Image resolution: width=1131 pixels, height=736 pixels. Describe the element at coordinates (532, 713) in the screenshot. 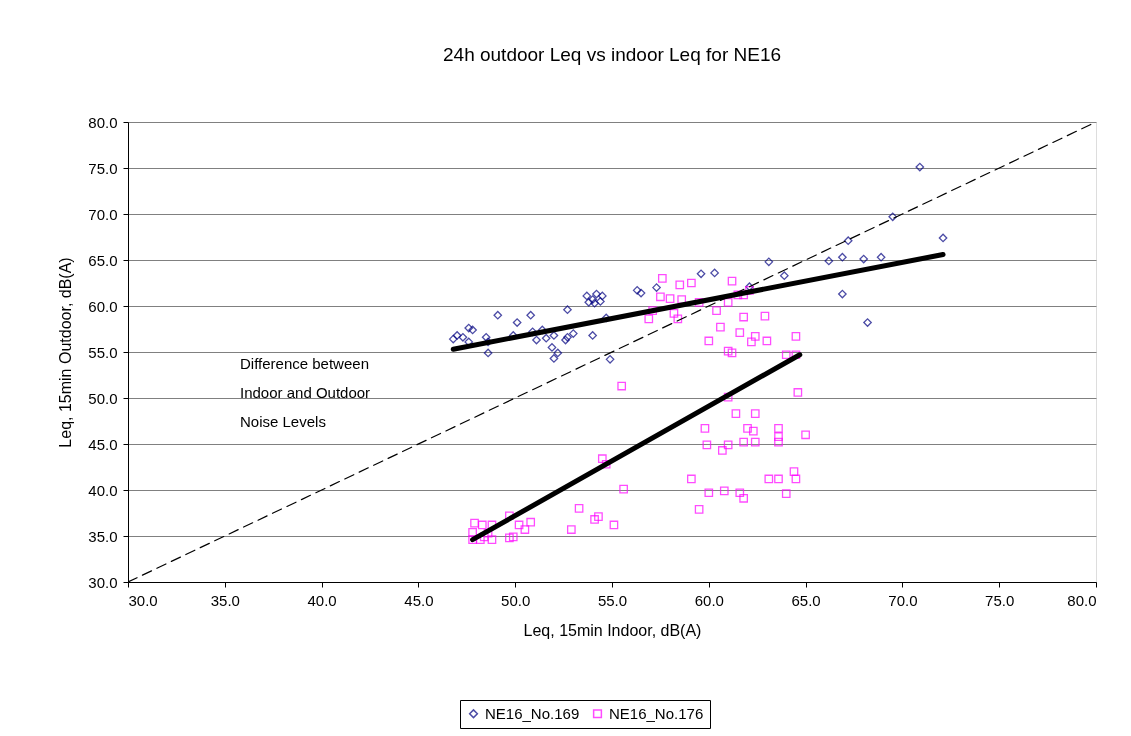

I see `legend-label: NE16_No.169` at that location.